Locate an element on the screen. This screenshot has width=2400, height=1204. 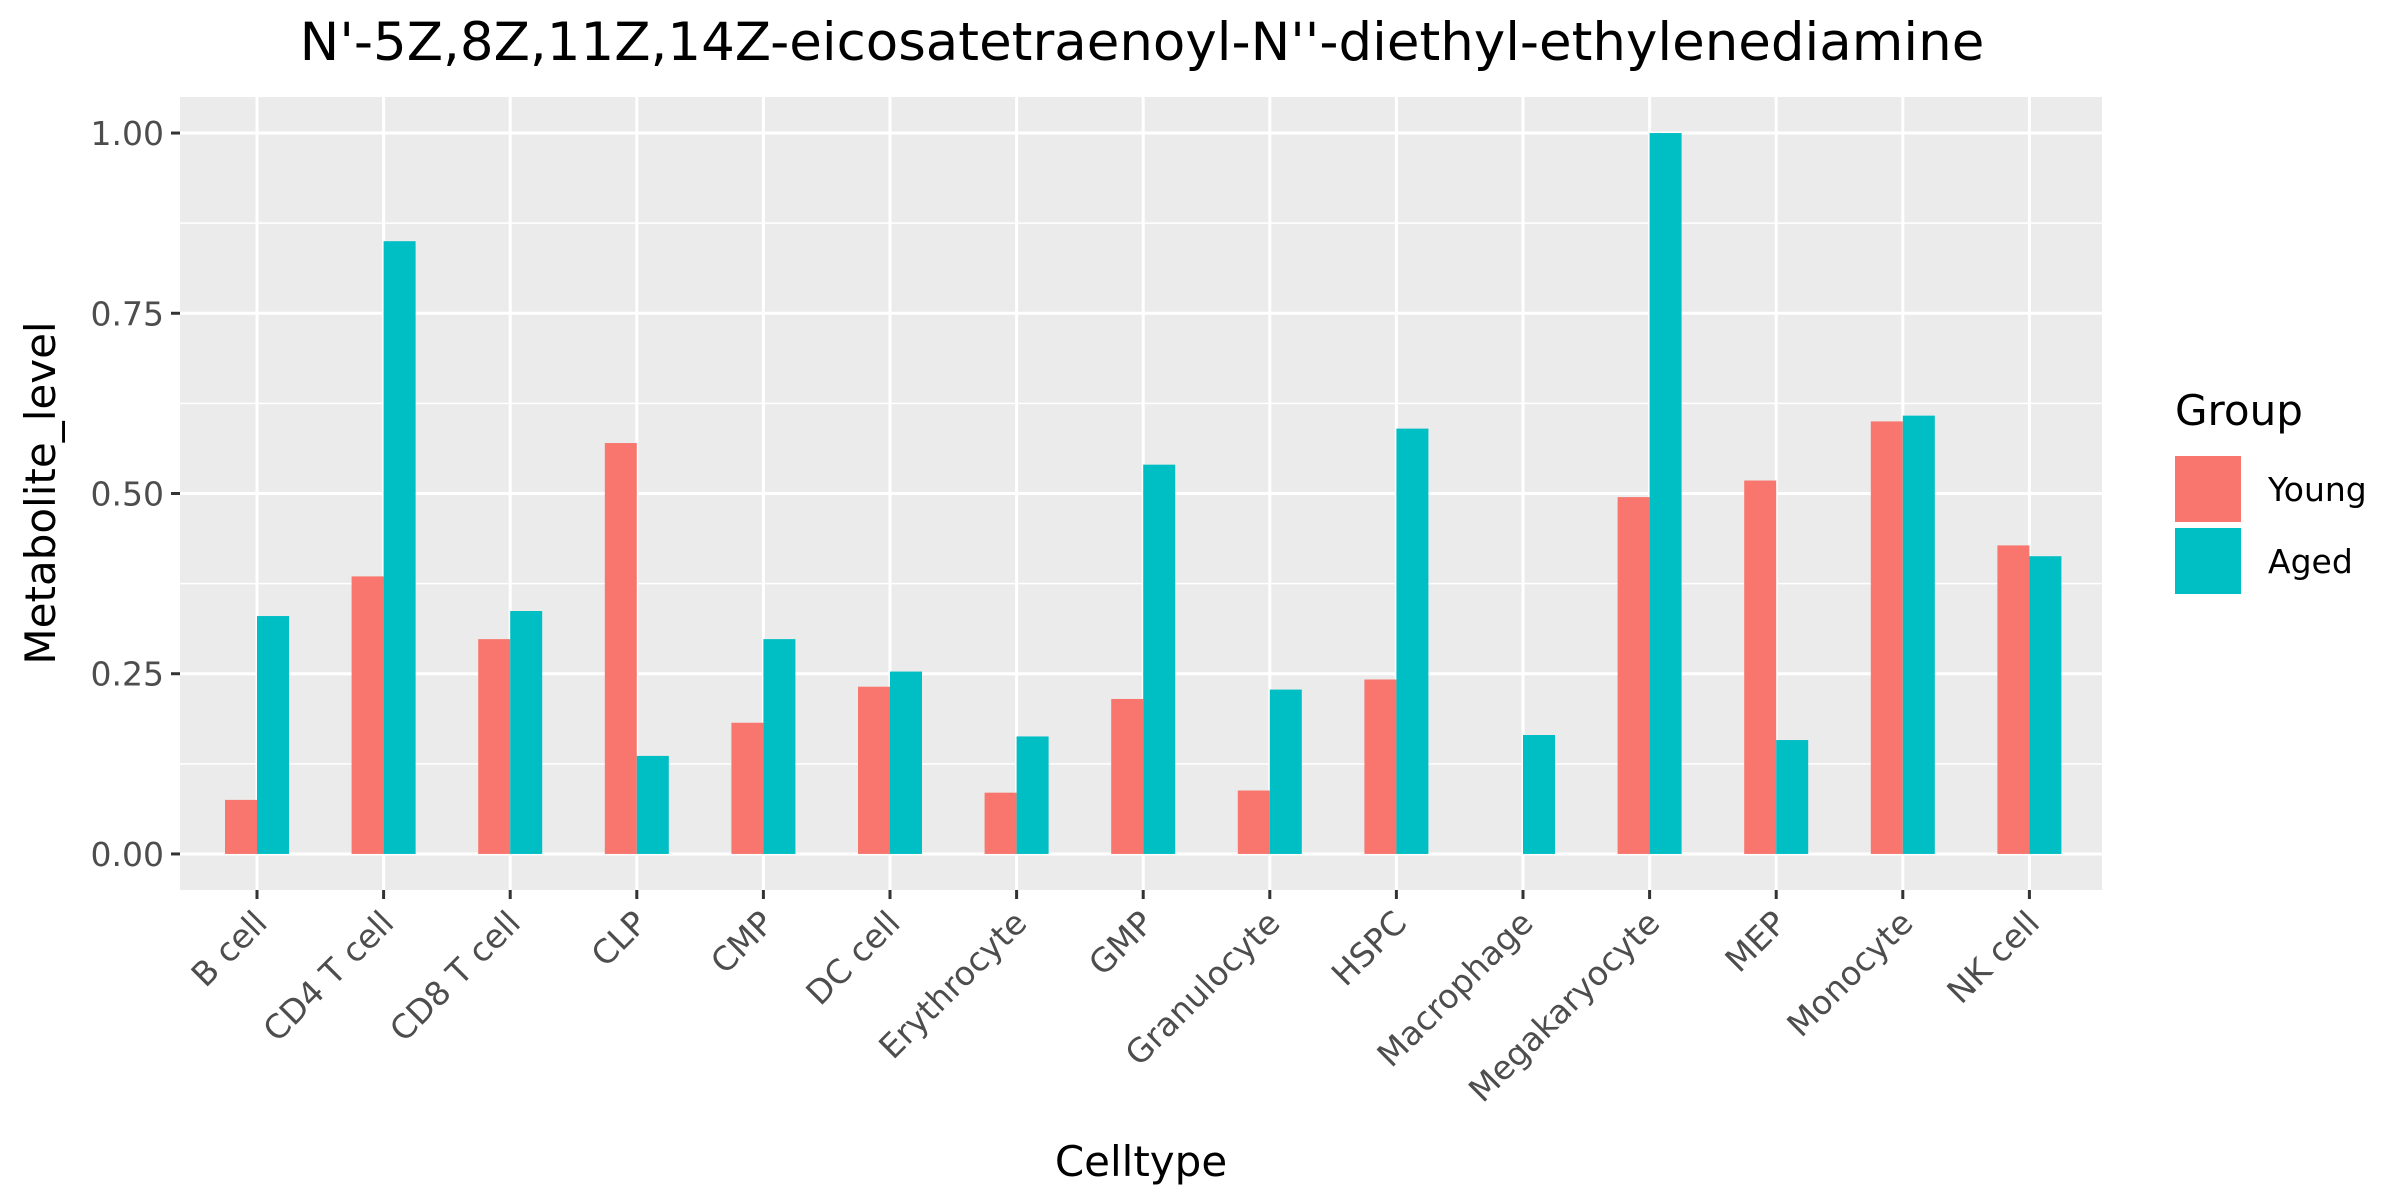
legend-key-aged is located at coordinates (2208, 561).